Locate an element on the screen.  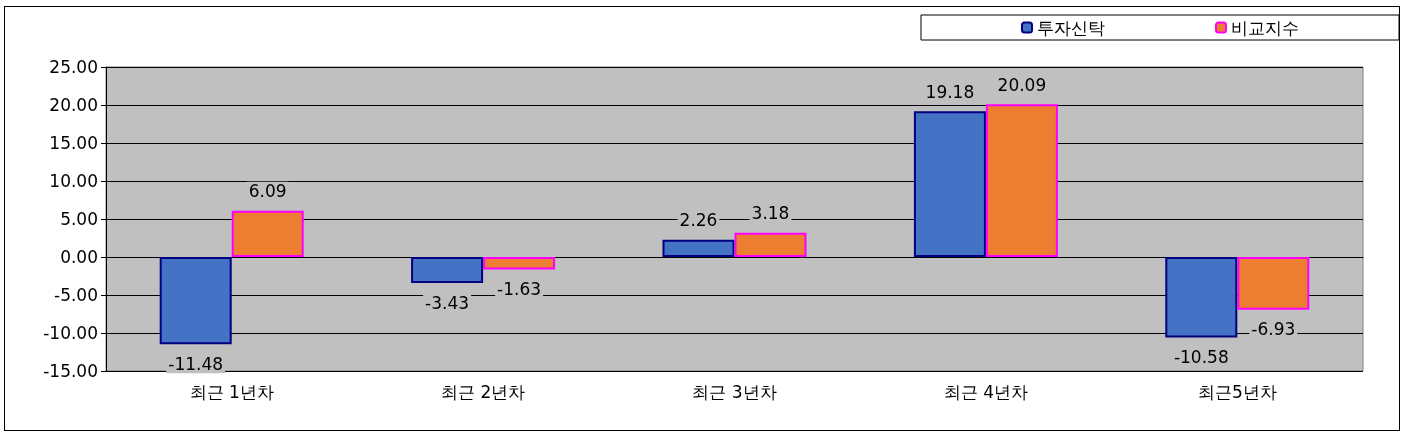
data-label: -6.93 is located at coordinates (1273, 329).